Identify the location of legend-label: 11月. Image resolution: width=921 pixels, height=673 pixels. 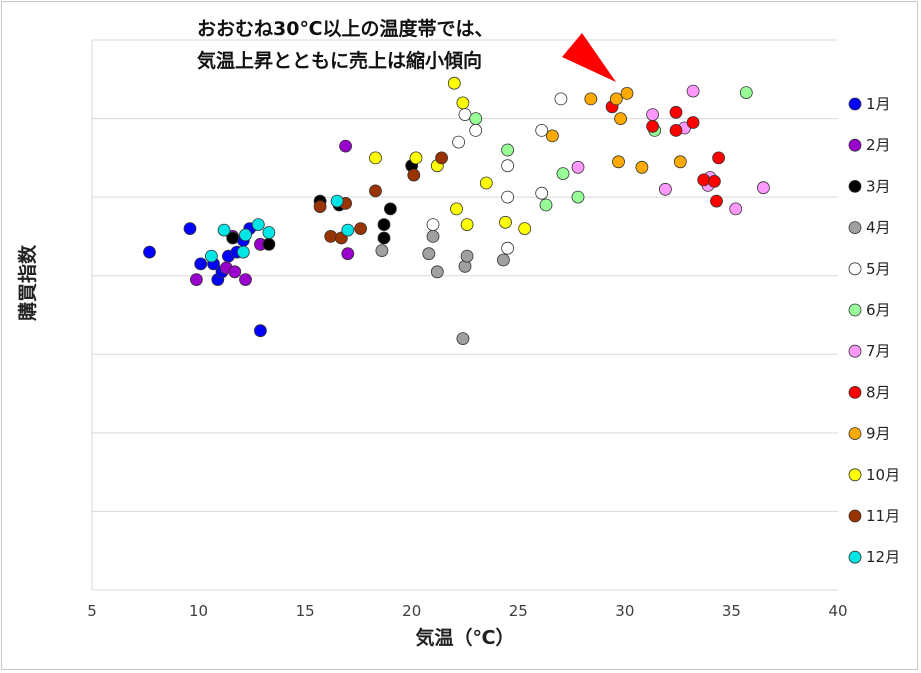
(883, 516).